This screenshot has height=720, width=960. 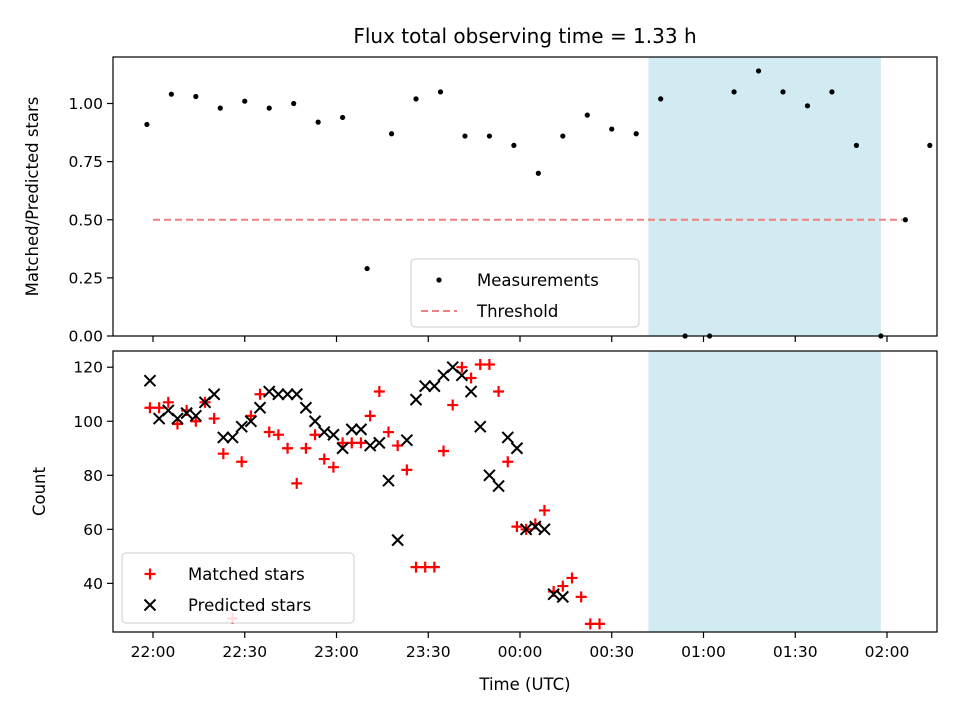 I want to click on x-tick-label: 23:00, so click(x=336, y=652).